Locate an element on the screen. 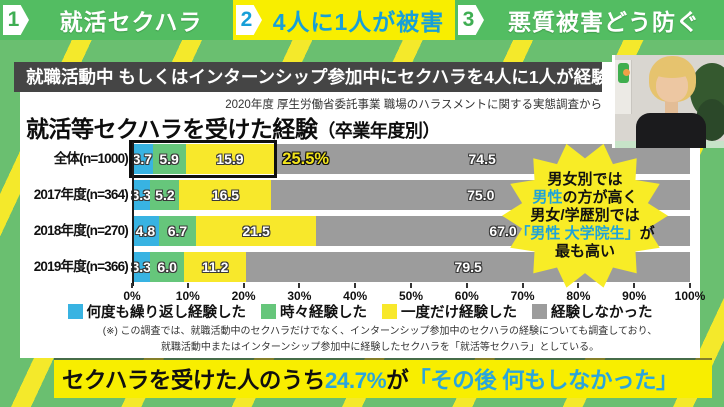 The width and height of the screenshot is (724, 407). ticker-number-badge: 1 is located at coordinates (16, 20).